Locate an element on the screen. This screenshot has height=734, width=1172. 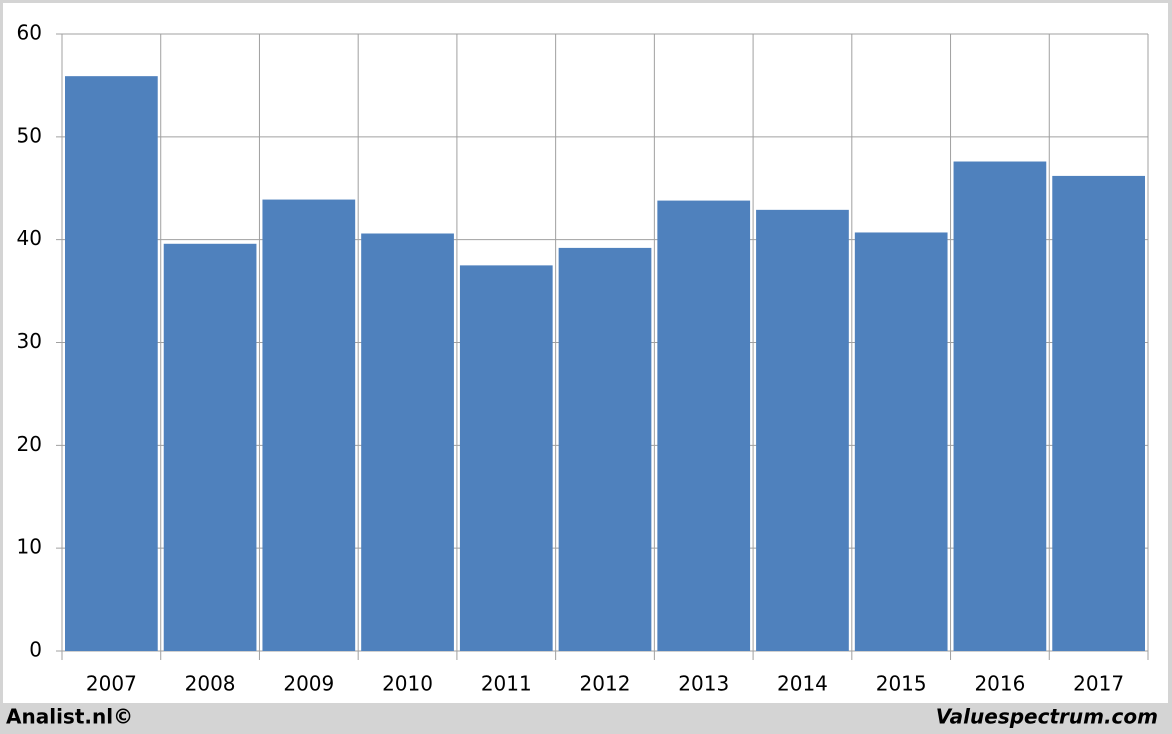
y-tick-label: 50 is located at coordinates (29, 135).